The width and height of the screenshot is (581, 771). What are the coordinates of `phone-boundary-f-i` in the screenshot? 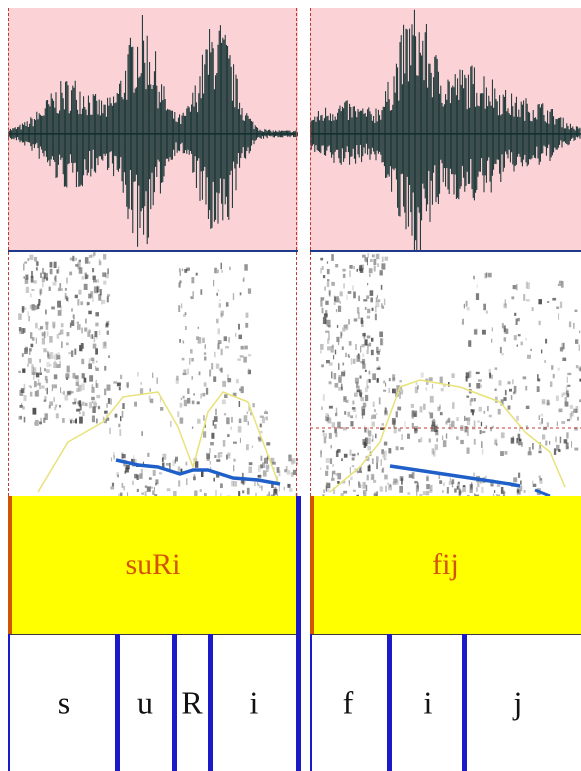 It's located at (389, 702).